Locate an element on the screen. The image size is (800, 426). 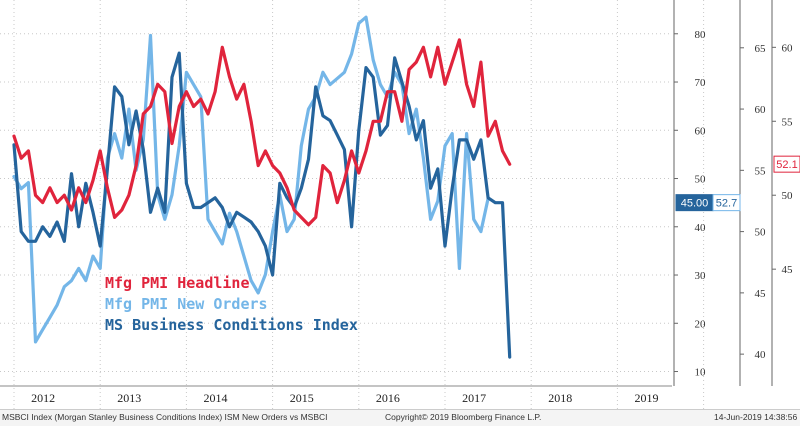
svg-text: 52.7 is located at coordinates (726, 204).